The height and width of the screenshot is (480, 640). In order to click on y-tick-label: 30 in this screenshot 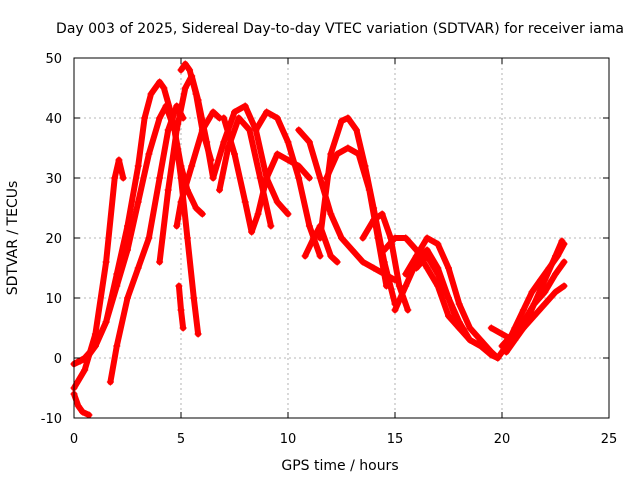, I will do `click(53, 179)`.